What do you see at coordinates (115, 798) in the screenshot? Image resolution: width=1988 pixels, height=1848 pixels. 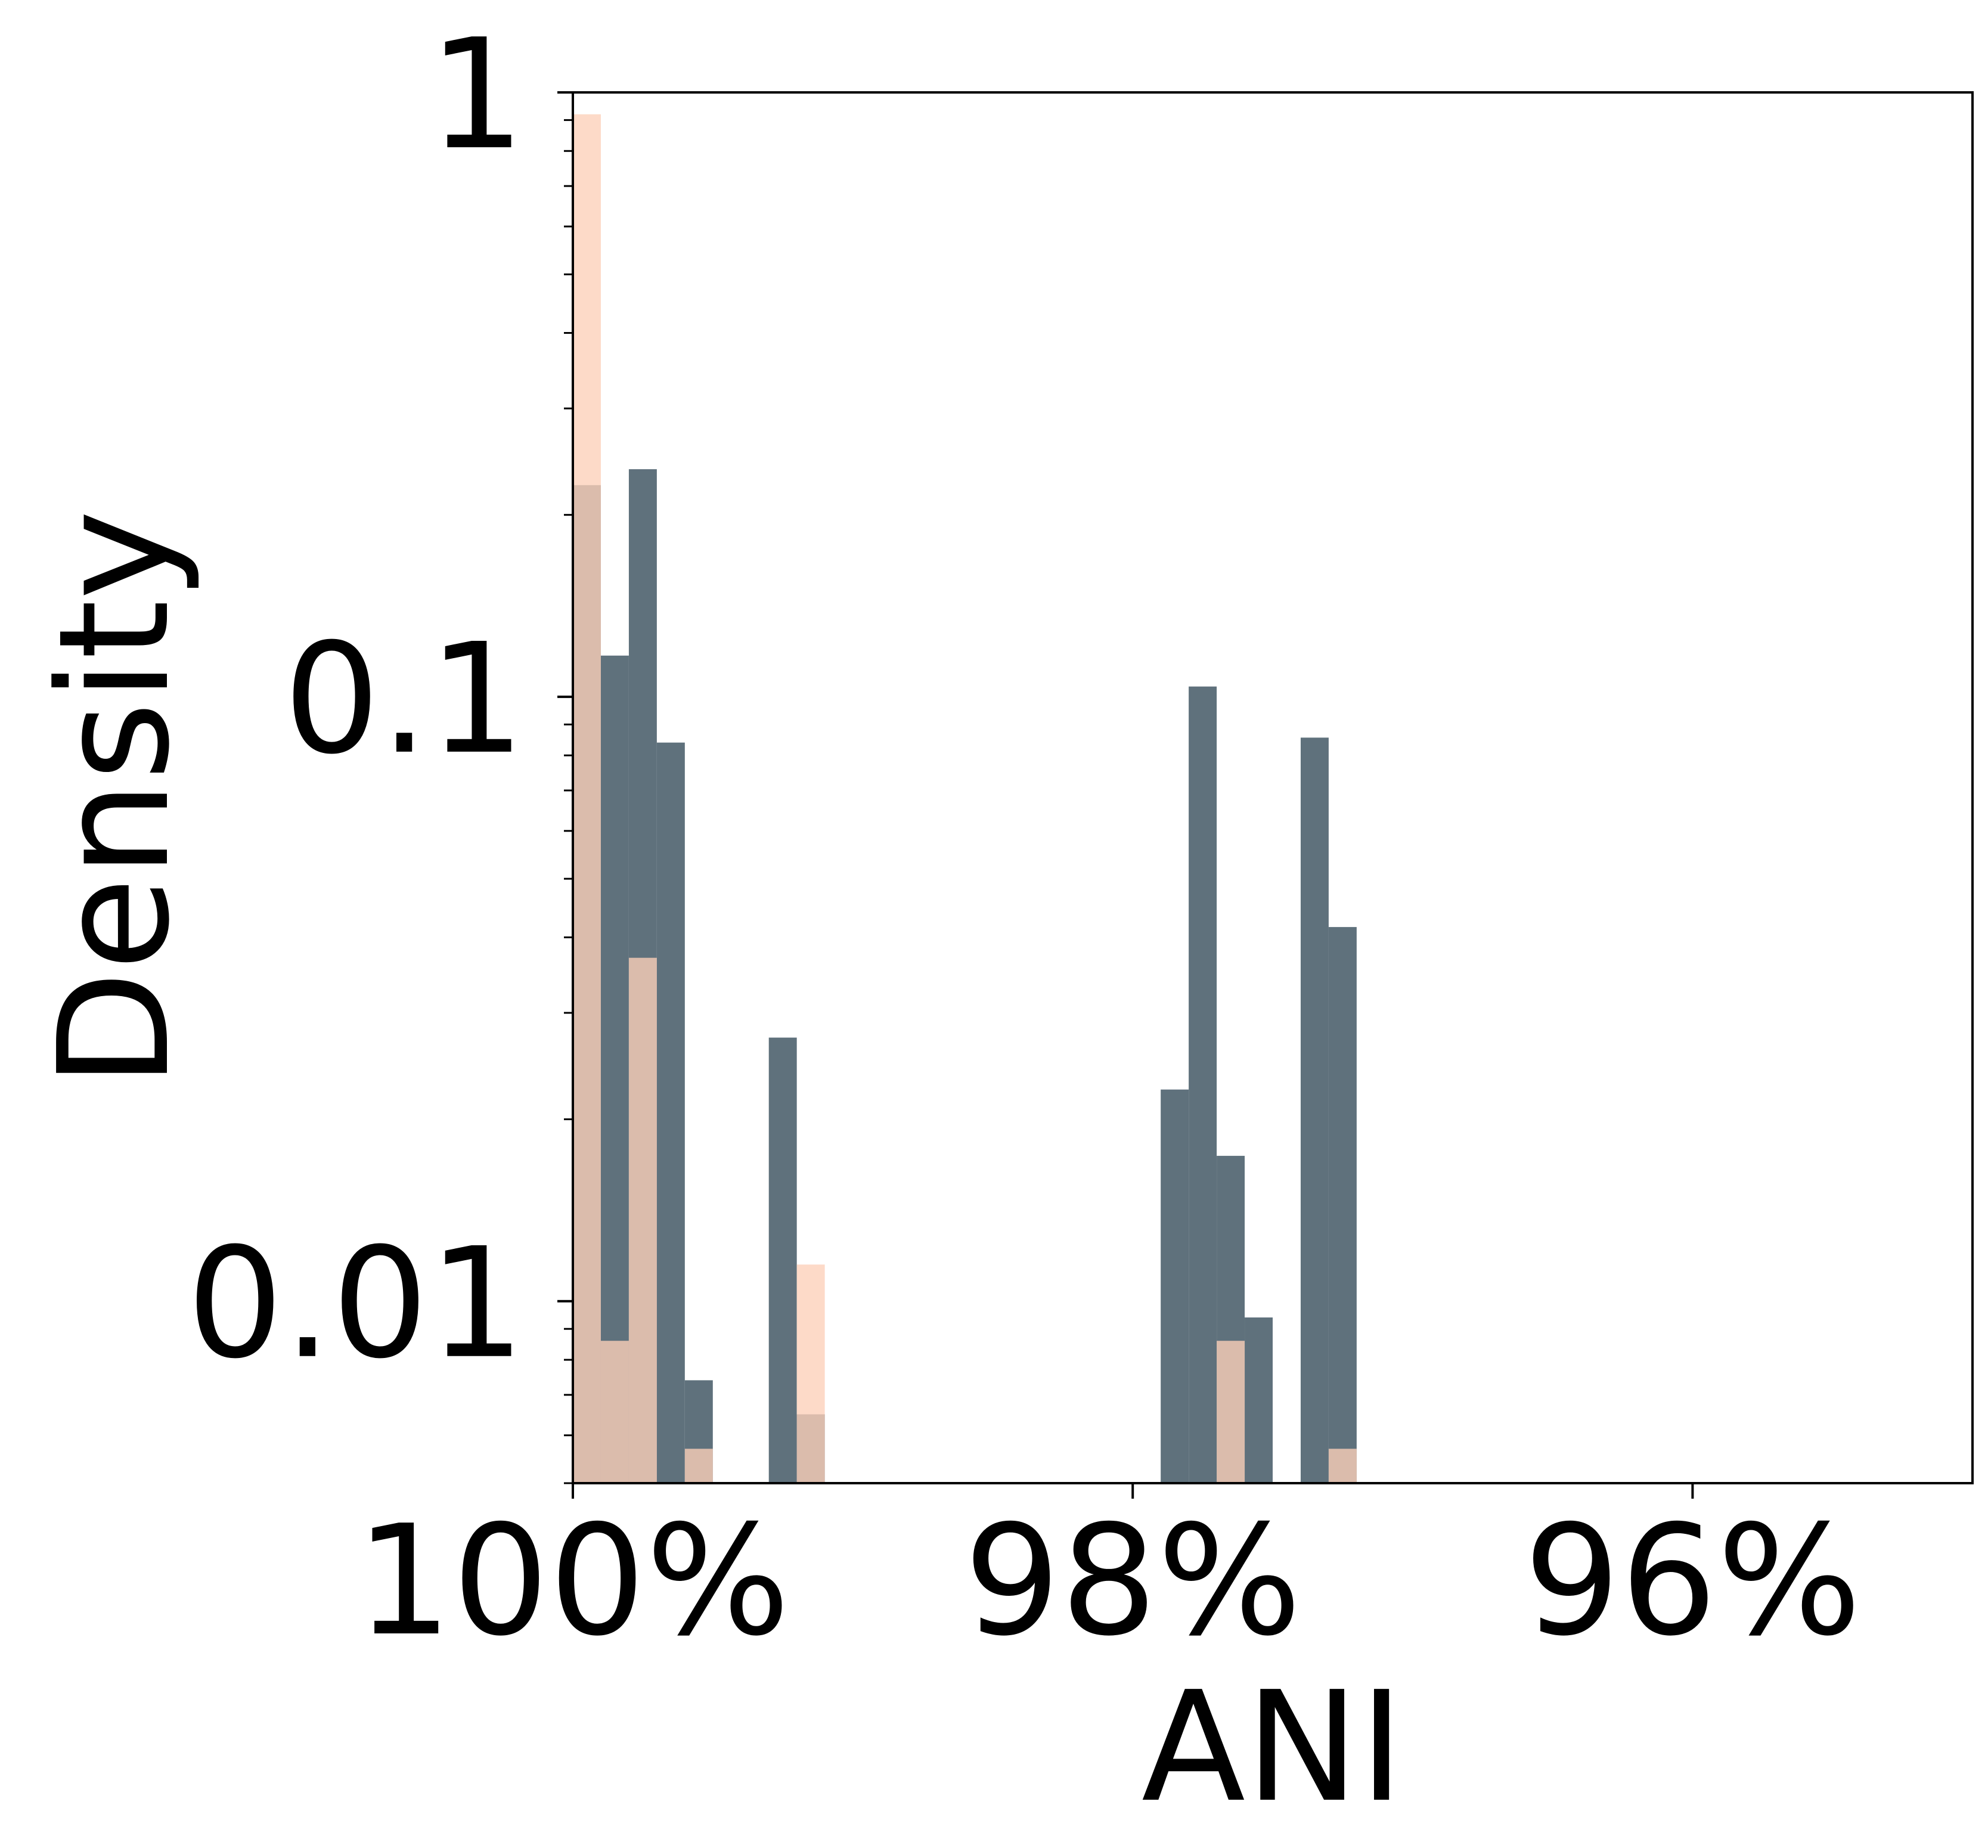 I see `y-axis-label: Density` at bounding box center [115, 798].